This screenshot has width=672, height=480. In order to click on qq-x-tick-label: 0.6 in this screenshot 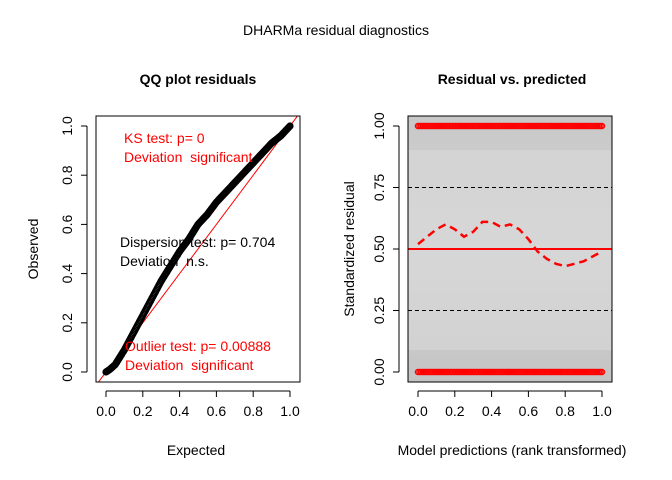, I will do `click(217, 411)`.